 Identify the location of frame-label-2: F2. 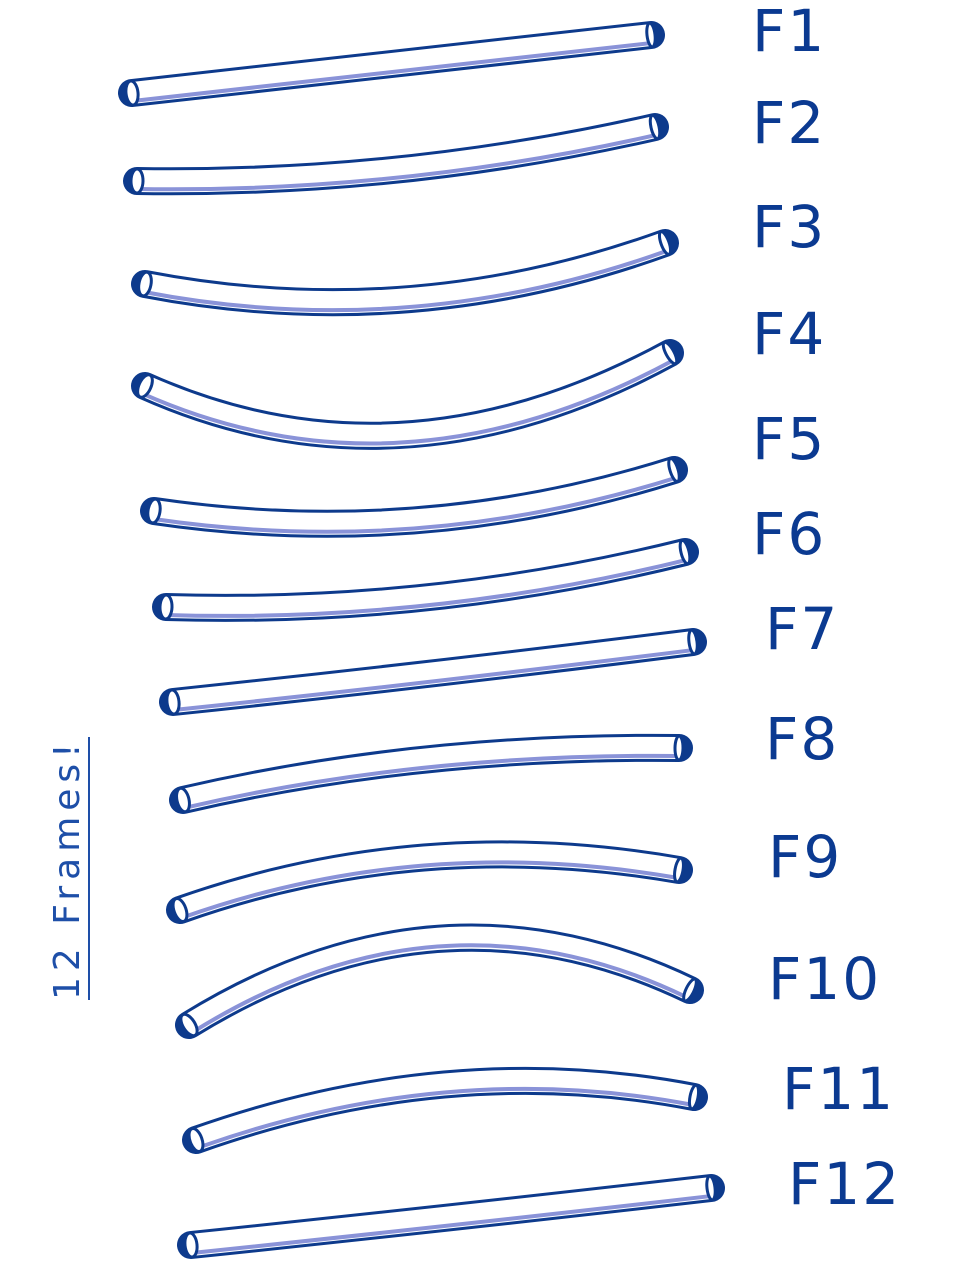
(789, 123).